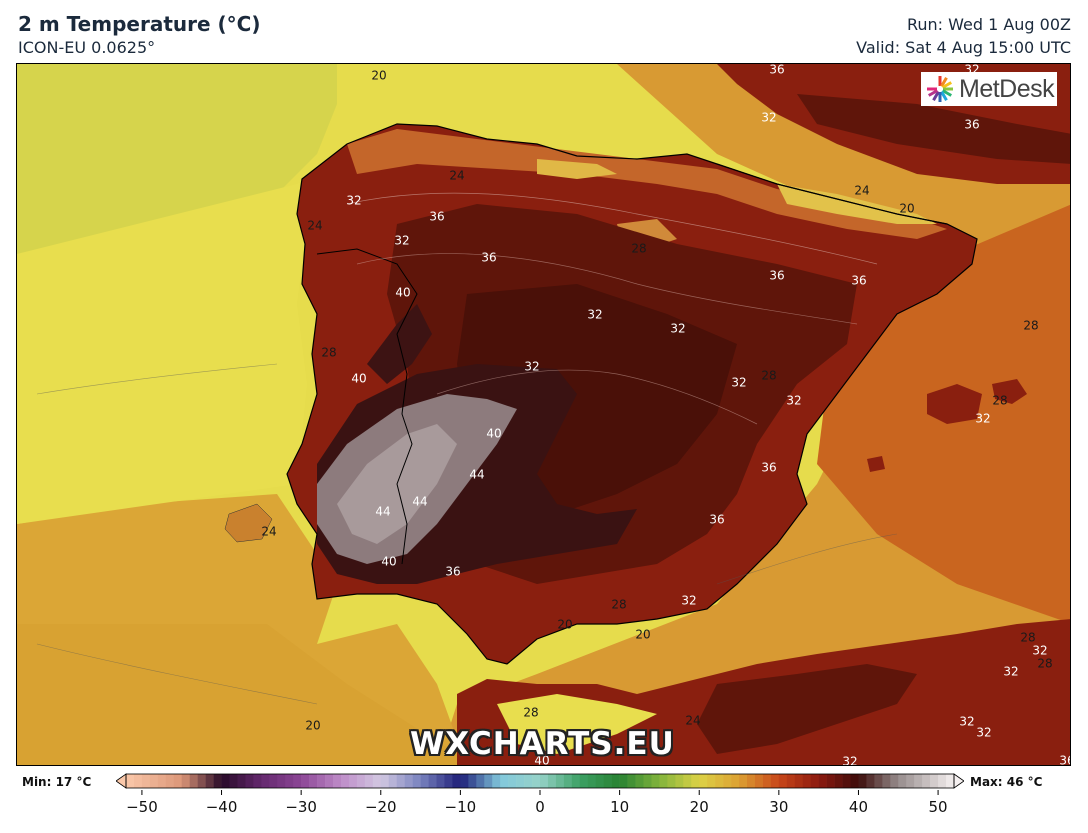 This screenshot has width=1088, height=833. I want to click on colorbar-tick-label: −20, so click(381, 807).